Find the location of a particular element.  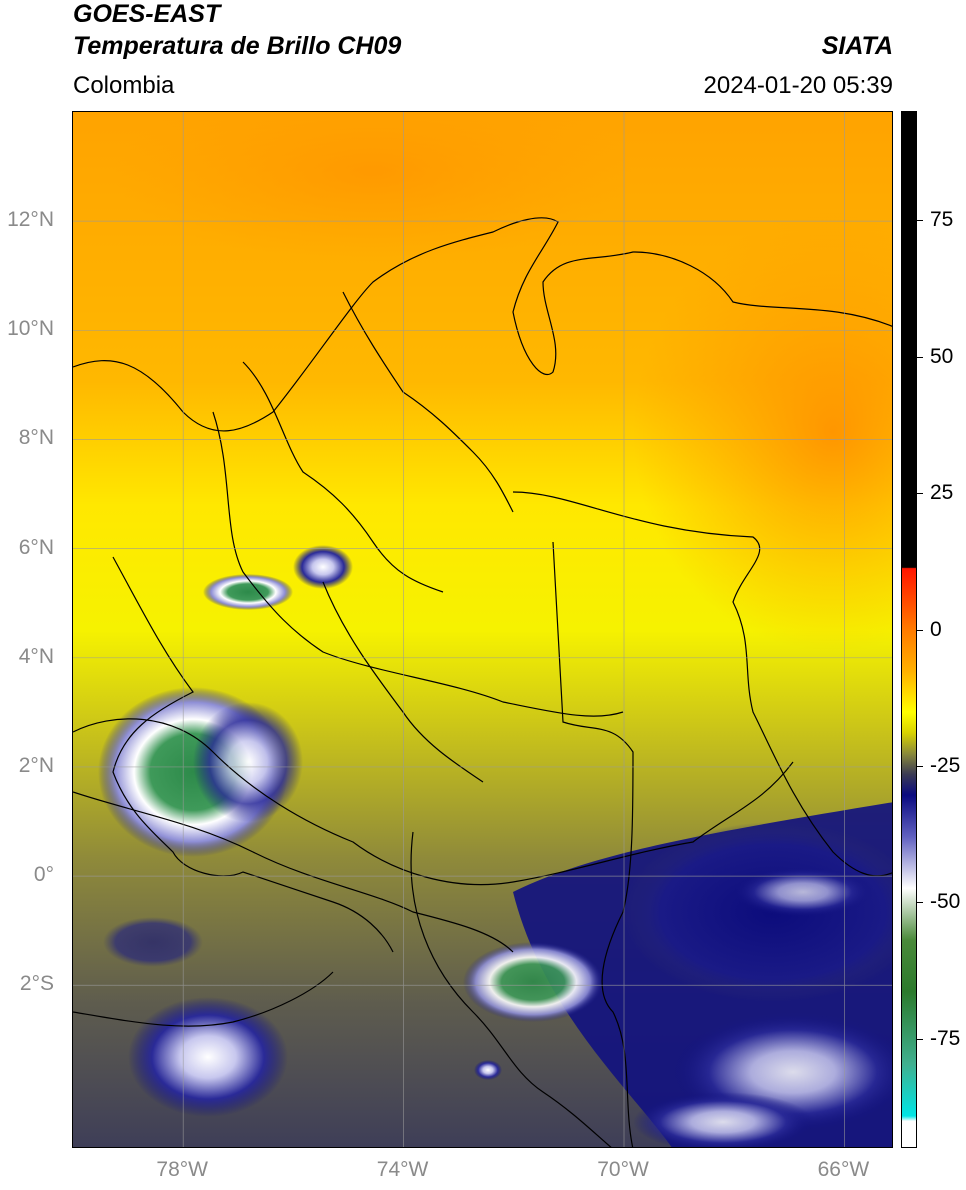

colorbar is located at coordinates (909, 629).